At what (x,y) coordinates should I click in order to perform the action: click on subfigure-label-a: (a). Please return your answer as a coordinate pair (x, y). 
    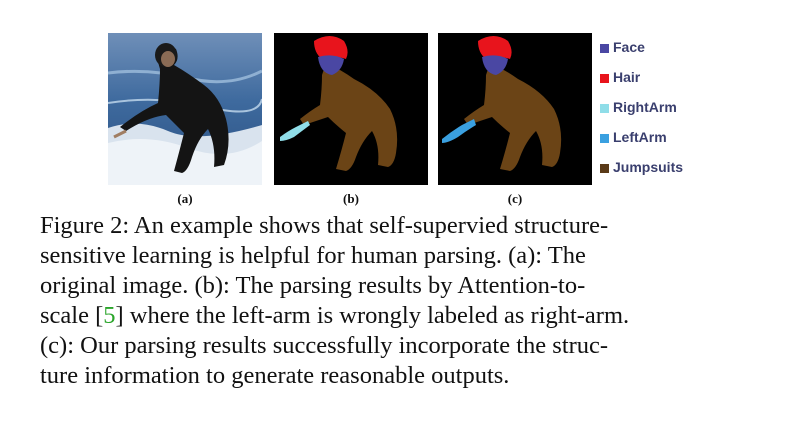
    Looking at the image, I should click on (185, 198).